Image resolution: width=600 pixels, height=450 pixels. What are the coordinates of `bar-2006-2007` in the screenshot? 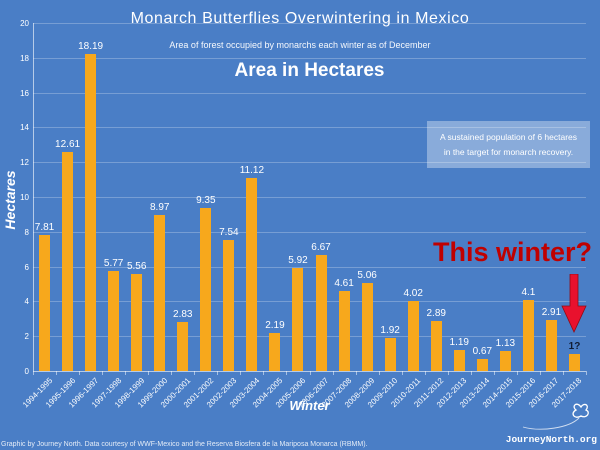 It's located at (321, 312).